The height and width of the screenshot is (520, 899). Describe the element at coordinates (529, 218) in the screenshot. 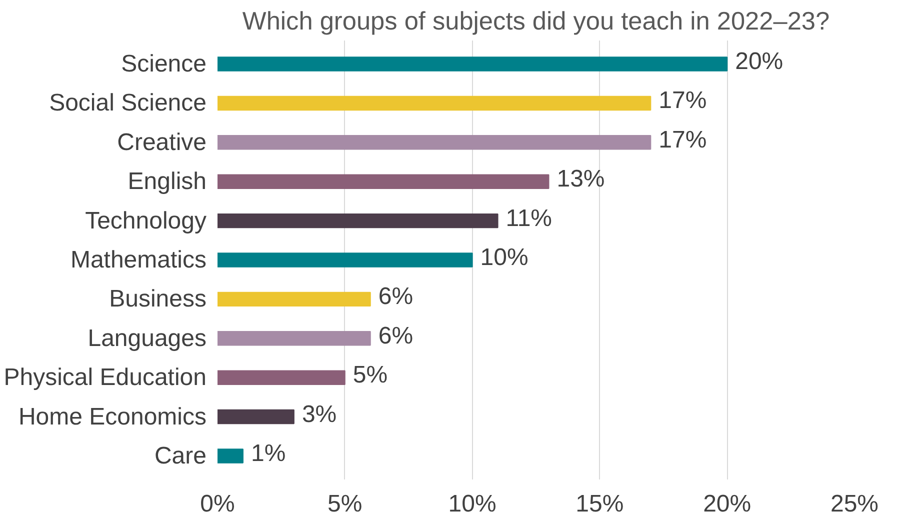

I see `data-label: 11%` at that location.